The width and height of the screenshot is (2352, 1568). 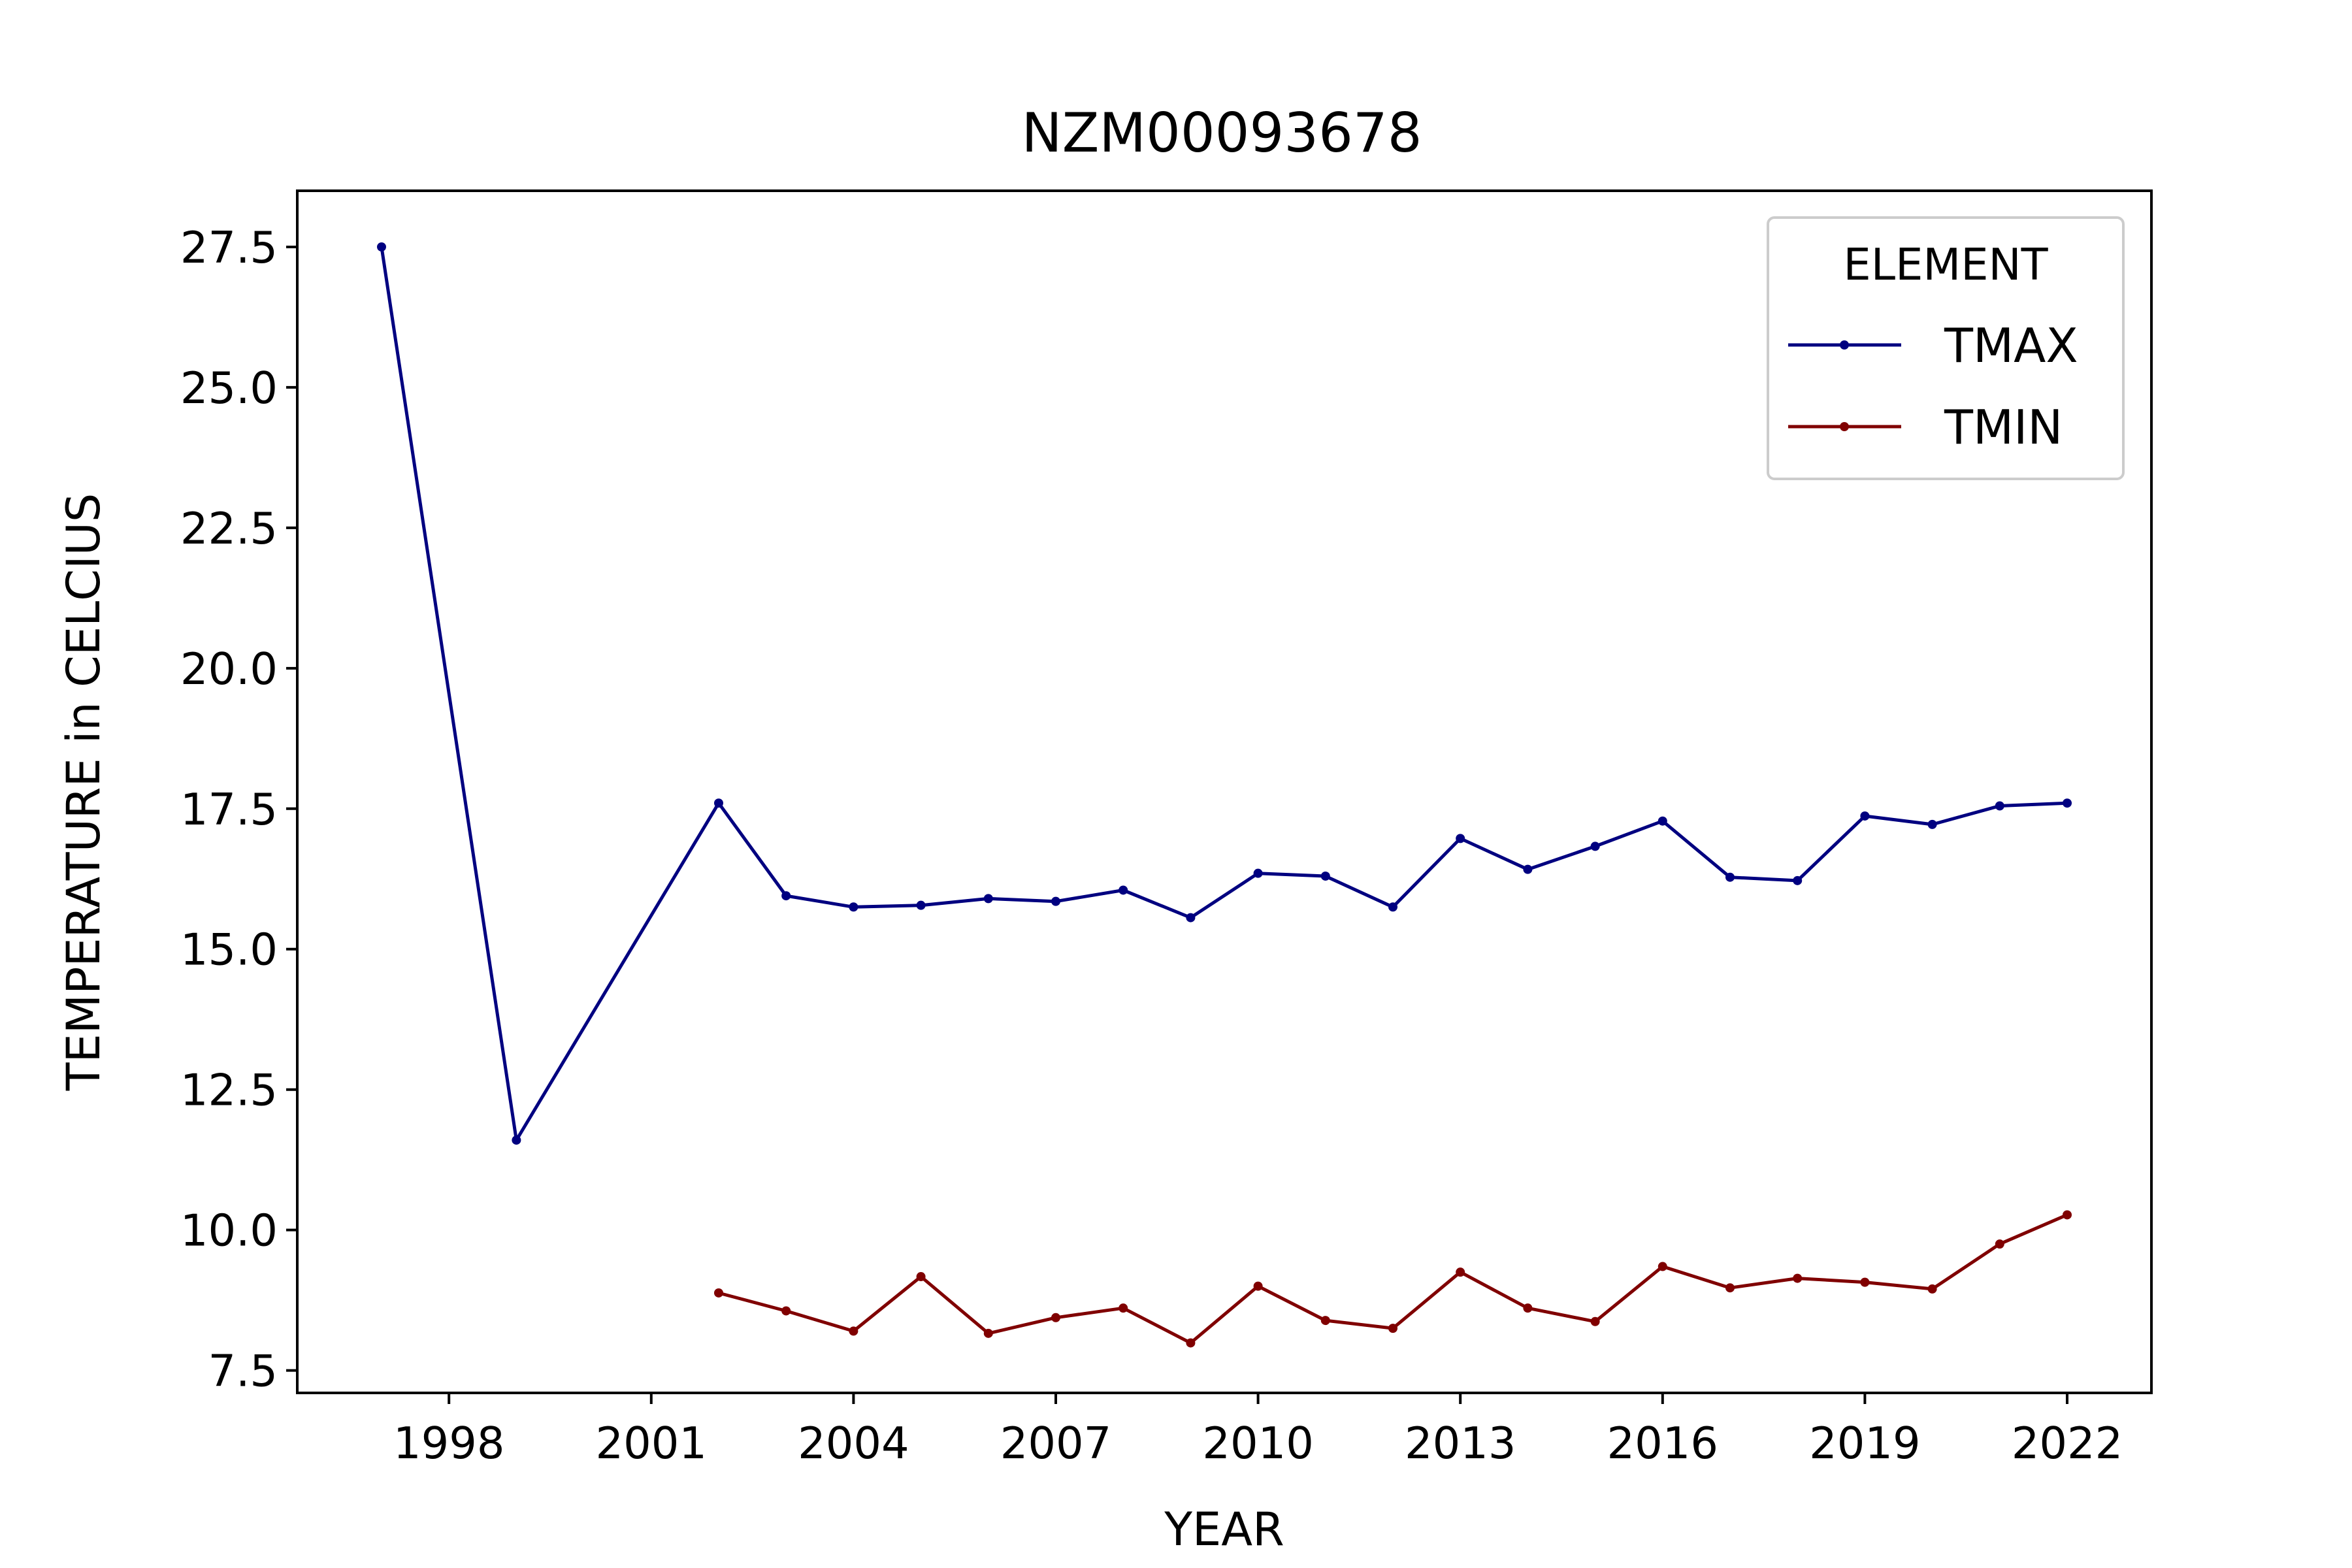 I want to click on y-tick-label: 25.0, so click(x=229, y=388).